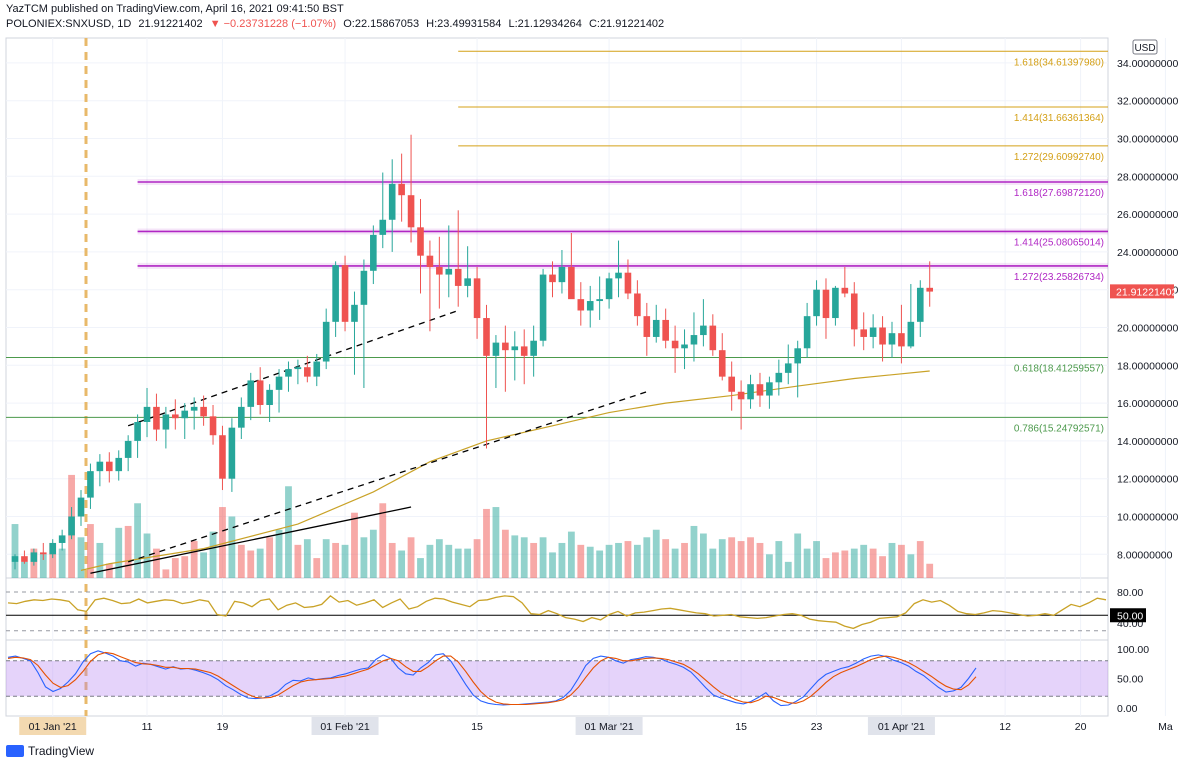 The width and height of the screenshot is (1186, 768). What do you see at coordinates (1059, 369) in the screenshot?
I see `fib-level-label: 0.618(18.41259557)` at bounding box center [1059, 369].